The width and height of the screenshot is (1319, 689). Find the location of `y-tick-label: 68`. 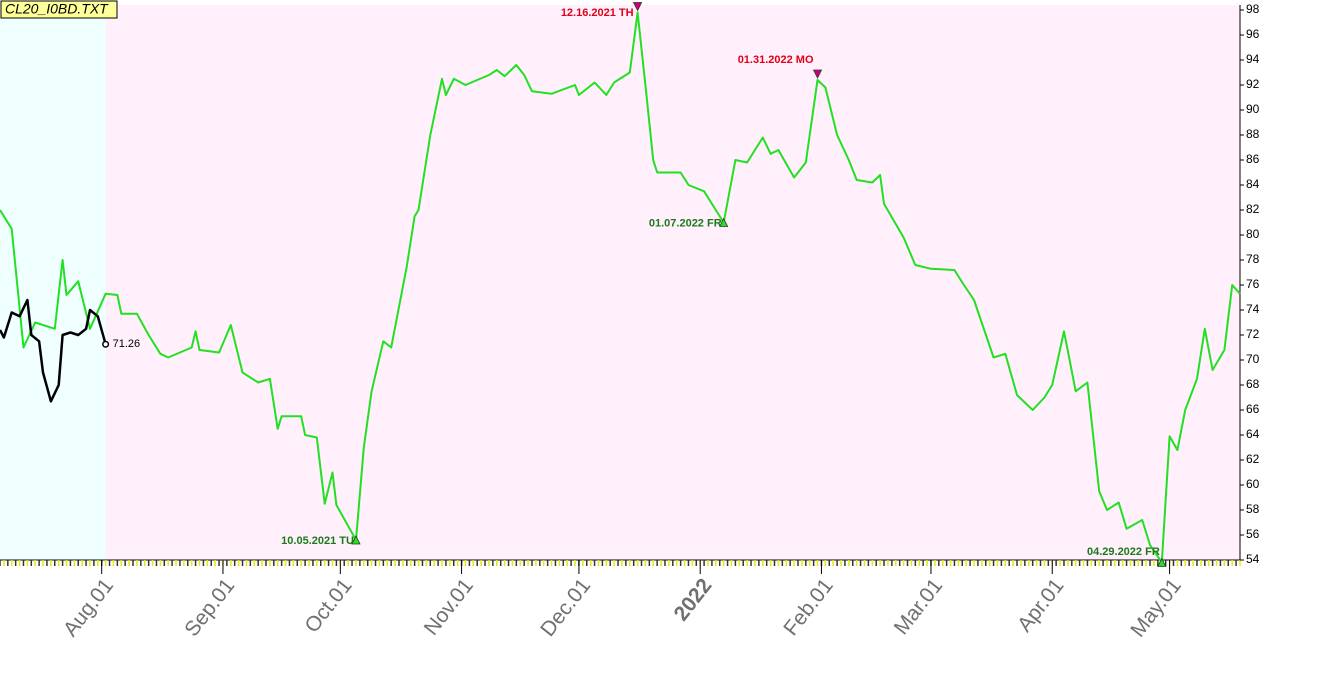

y-tick-label: 68 is located at coordinates (1253, 384).